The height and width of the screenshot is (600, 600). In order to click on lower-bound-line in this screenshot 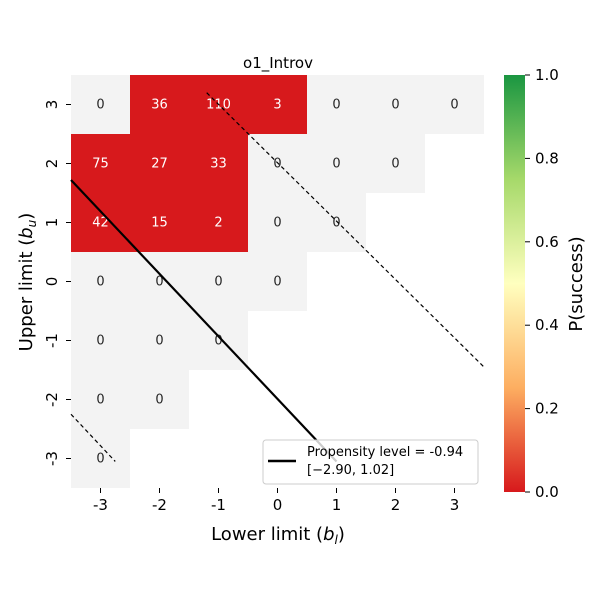, I will do `click(93, 437)`.